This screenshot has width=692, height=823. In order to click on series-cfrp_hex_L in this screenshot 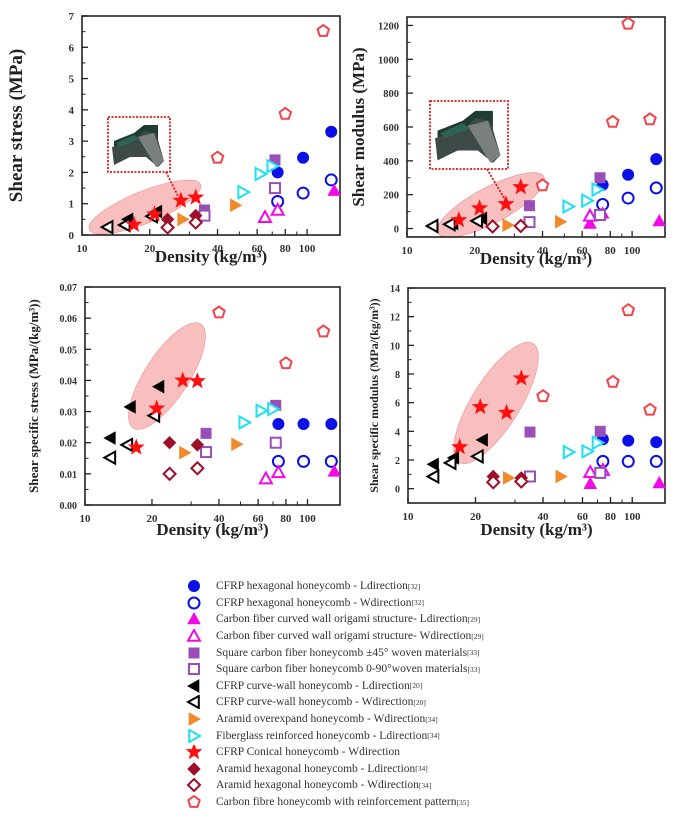, I will do `click(305, 424)`.